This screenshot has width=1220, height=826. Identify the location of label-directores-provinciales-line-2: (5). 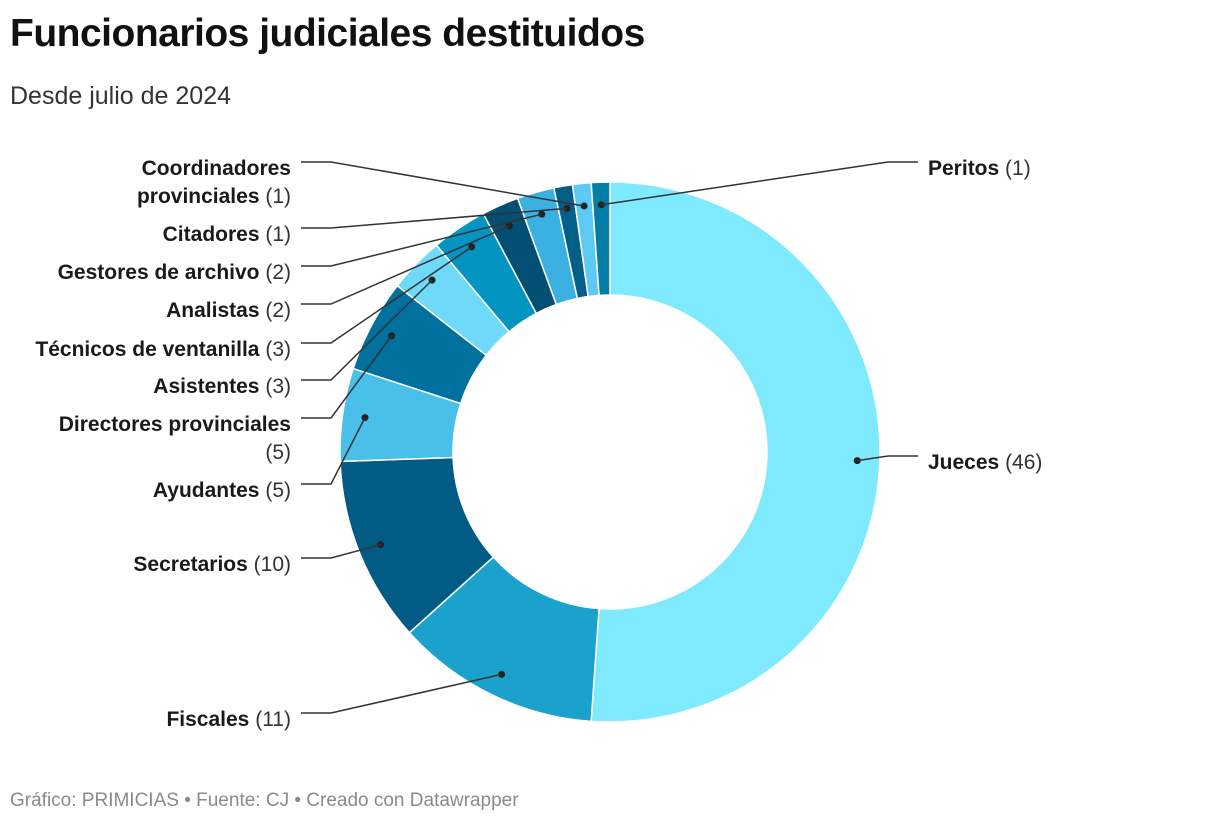
(278, 452).